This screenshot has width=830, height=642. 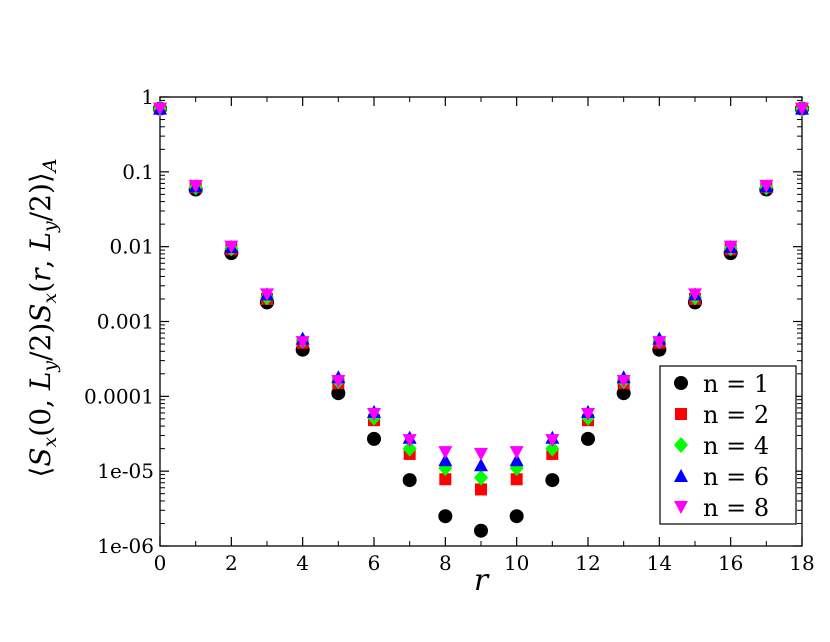 What do you see at coordinates (302, 563) in the screenshot?
I see `x-tick-label: 4` at bounding box center [302, 563].